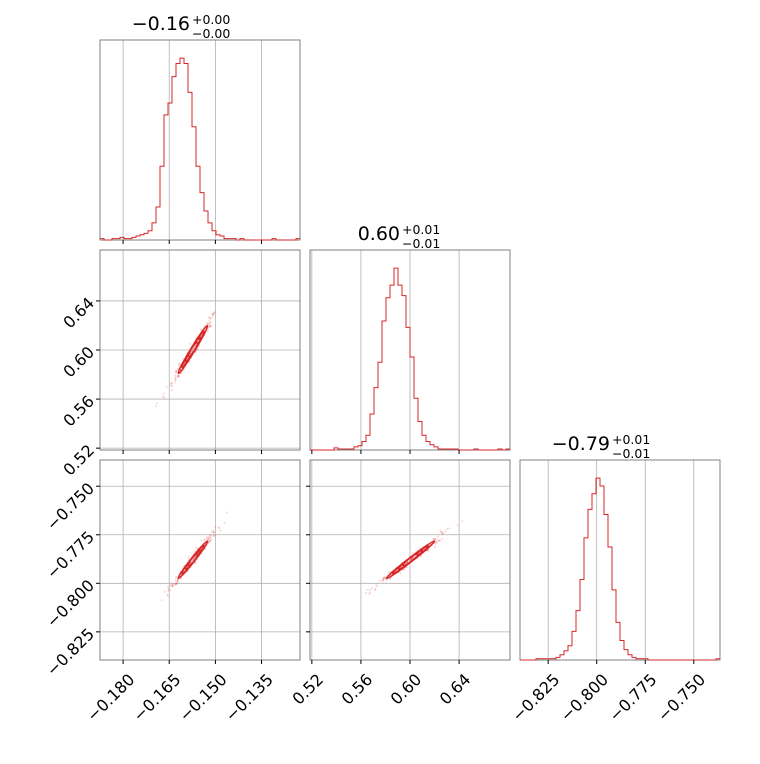  I want to click on param-title-plus: +0.00, so click(211, 19).